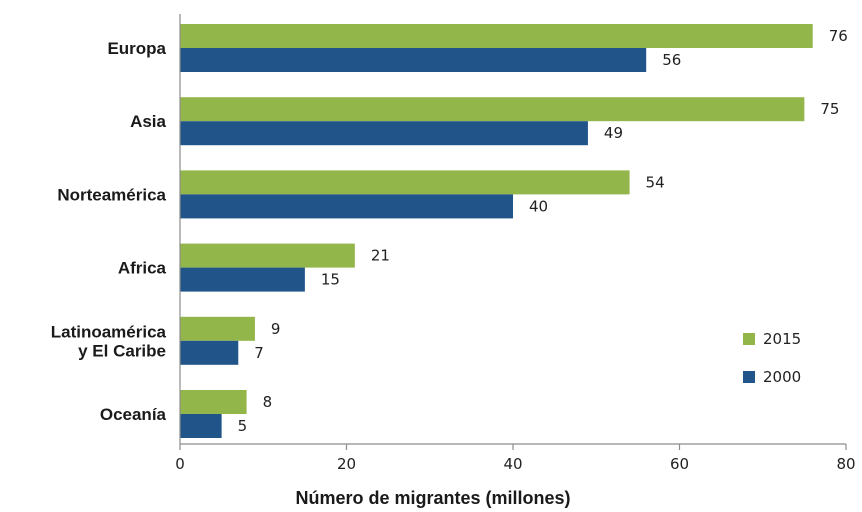 This screenshot has height=512, width=862. What do you see at coordinates (655, 182) in the screenshot?
I see `data-label-2015-3: 54` at bounding box center [655, 182].